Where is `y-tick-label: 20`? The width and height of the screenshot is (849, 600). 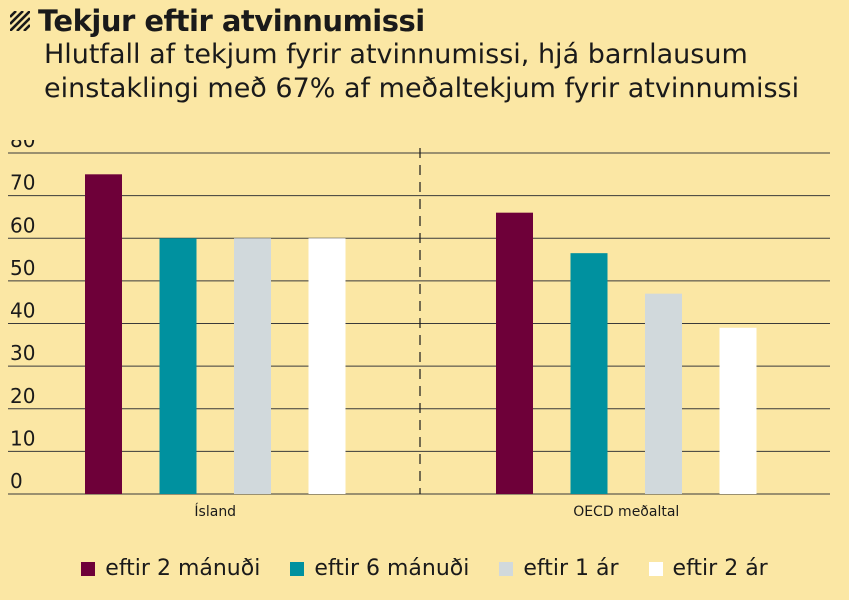
y-tick-label: 20 is located at coordinates (22, 396).